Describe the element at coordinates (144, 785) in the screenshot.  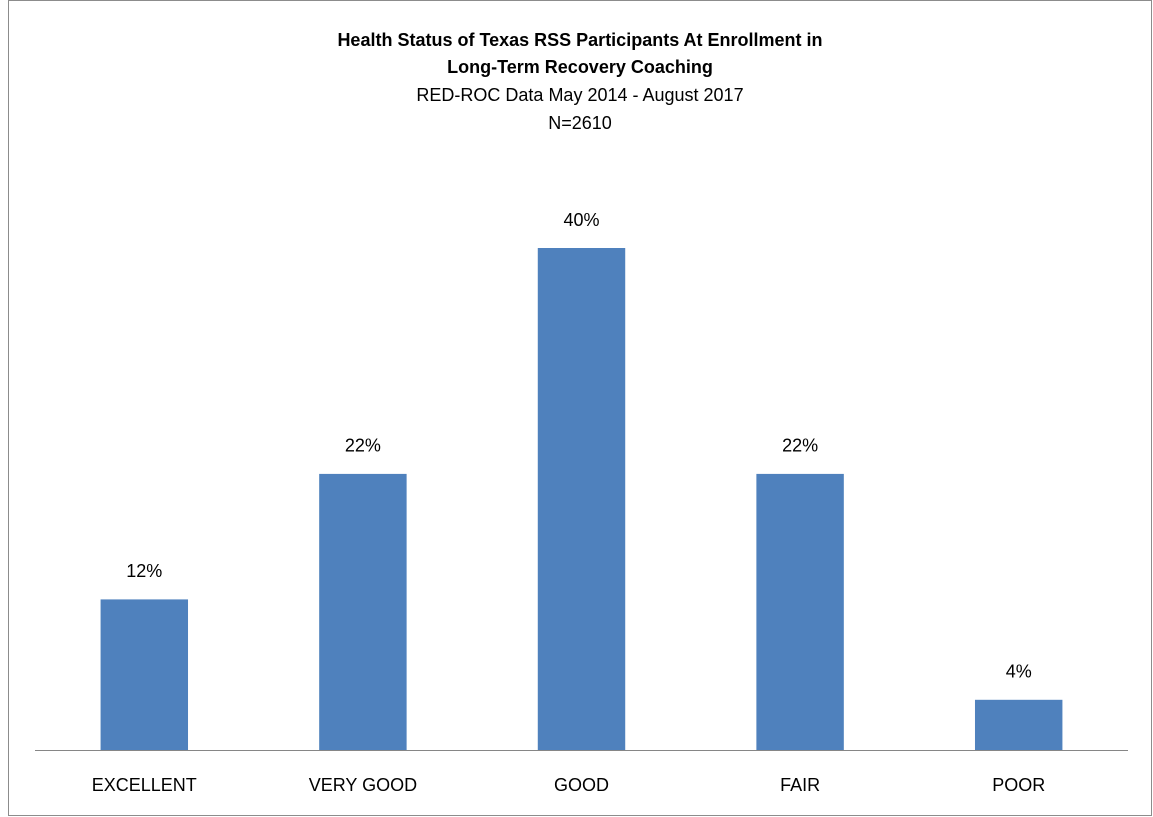
I see `x-tick-label: EXCELLENT` at that location.